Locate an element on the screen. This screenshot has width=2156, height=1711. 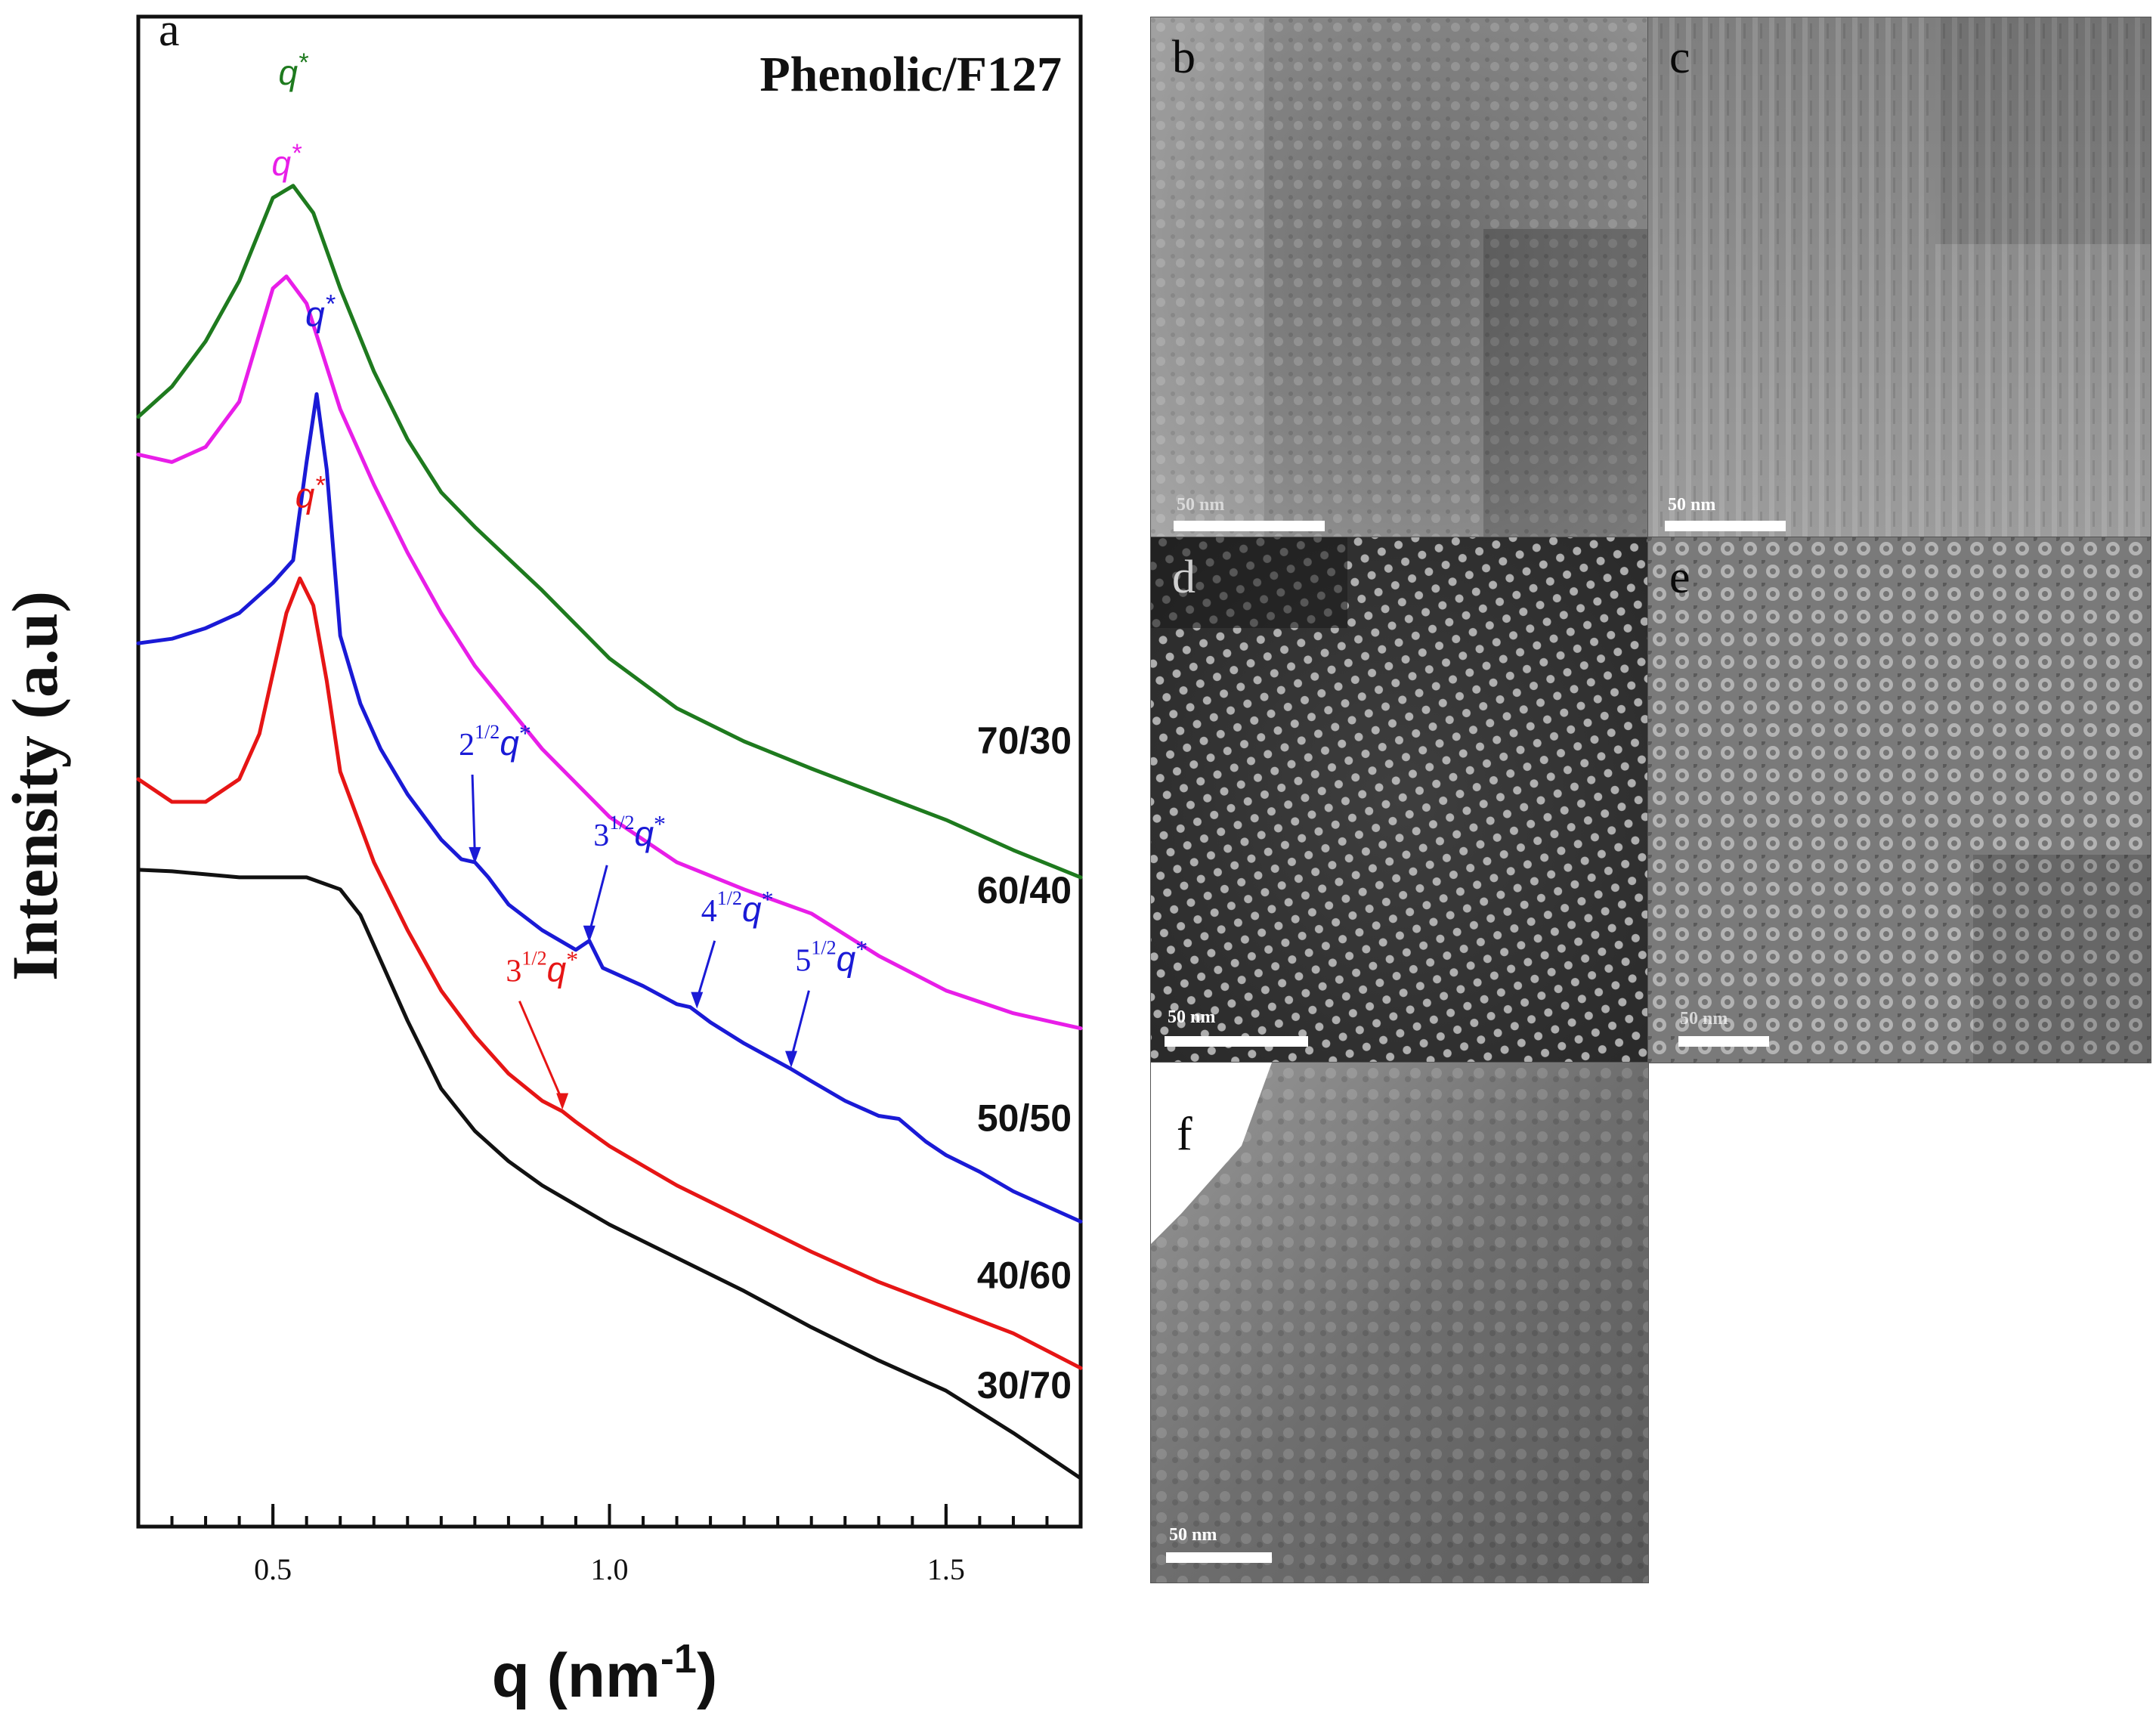
scale-bar-f is located at coordinates (1219, 1557).